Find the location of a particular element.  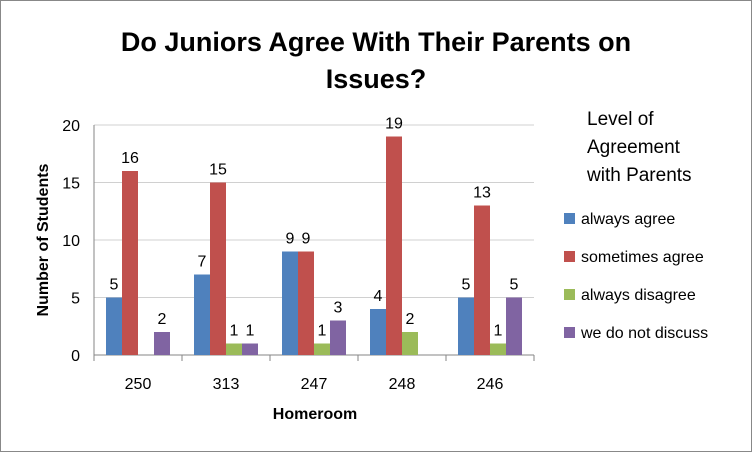

data-label: 16 is located at coordinates (130, 158).